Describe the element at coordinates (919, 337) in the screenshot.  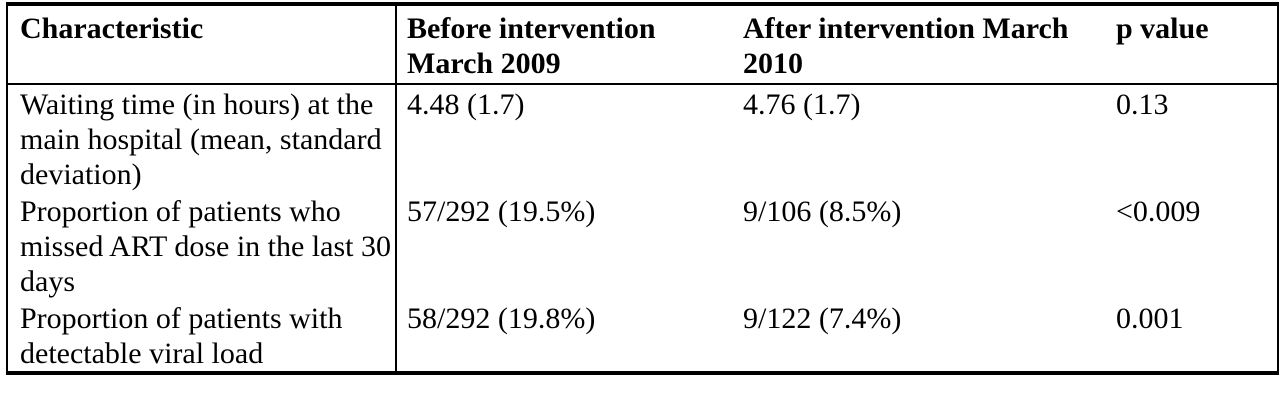
I see `cell-after: 9/122 (7.4%)` at that location.